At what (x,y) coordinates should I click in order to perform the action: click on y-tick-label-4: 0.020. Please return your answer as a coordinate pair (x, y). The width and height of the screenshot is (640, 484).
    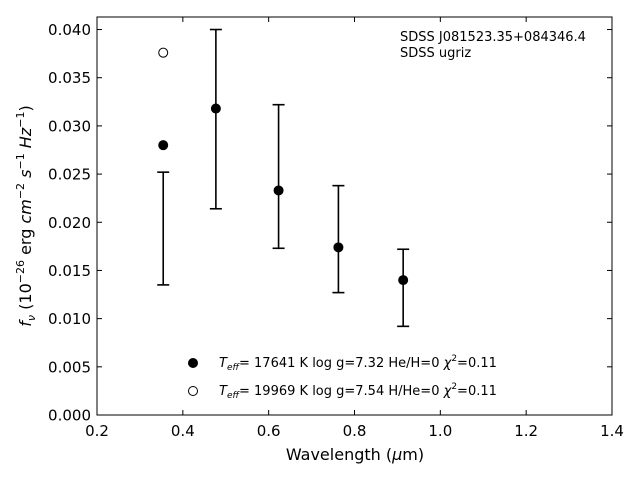
    Looking at the image, I should click on (69, 223).